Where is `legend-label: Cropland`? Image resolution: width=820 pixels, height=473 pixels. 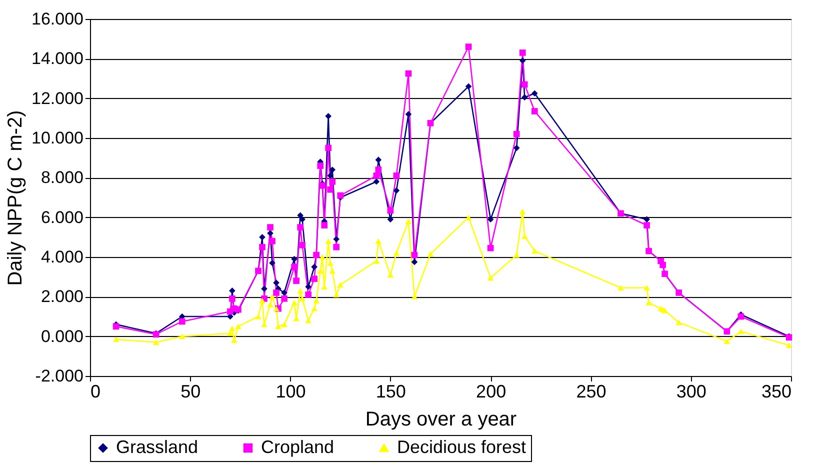 legend-label: Cropland is located at coordinates (297, 447).